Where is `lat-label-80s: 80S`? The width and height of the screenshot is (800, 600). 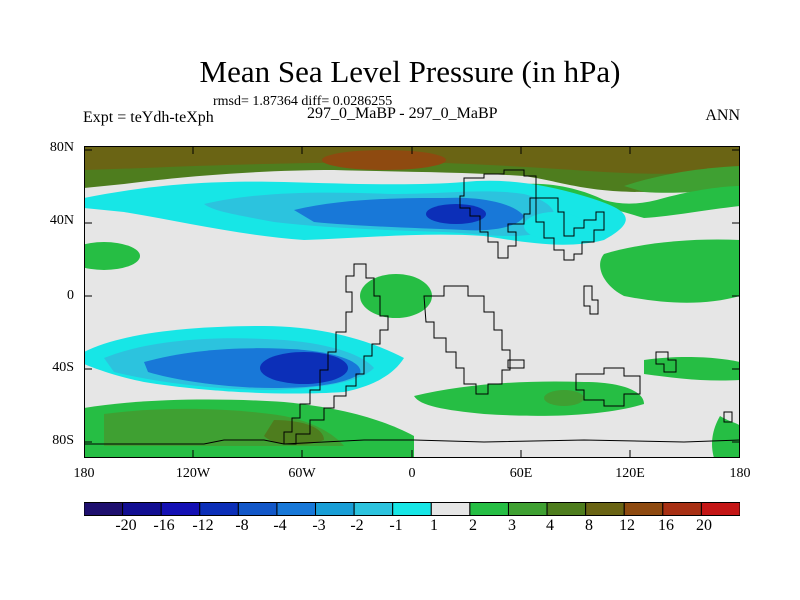 lat-label-80s: 80S is located at coordinates (63, 440).